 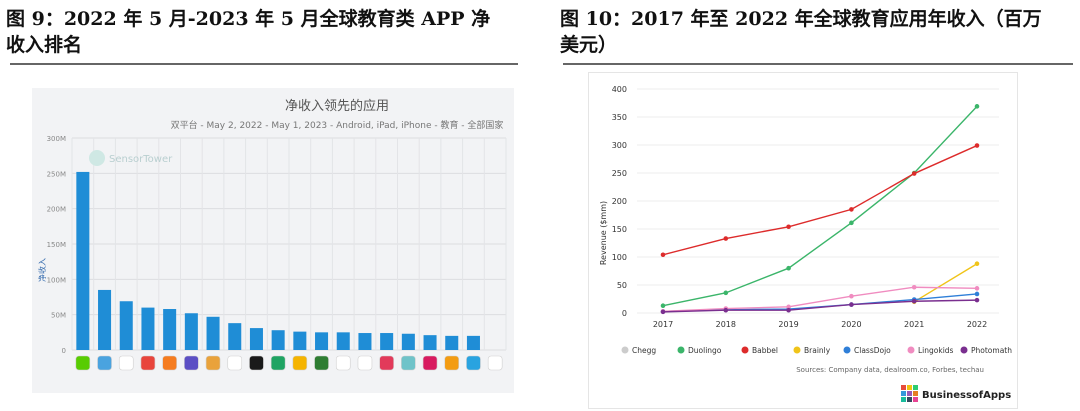 What do you see at coordinates (56, 210) in the screenshot?
I see `y-tick-label: 200M` at bounding box center [56, 210].